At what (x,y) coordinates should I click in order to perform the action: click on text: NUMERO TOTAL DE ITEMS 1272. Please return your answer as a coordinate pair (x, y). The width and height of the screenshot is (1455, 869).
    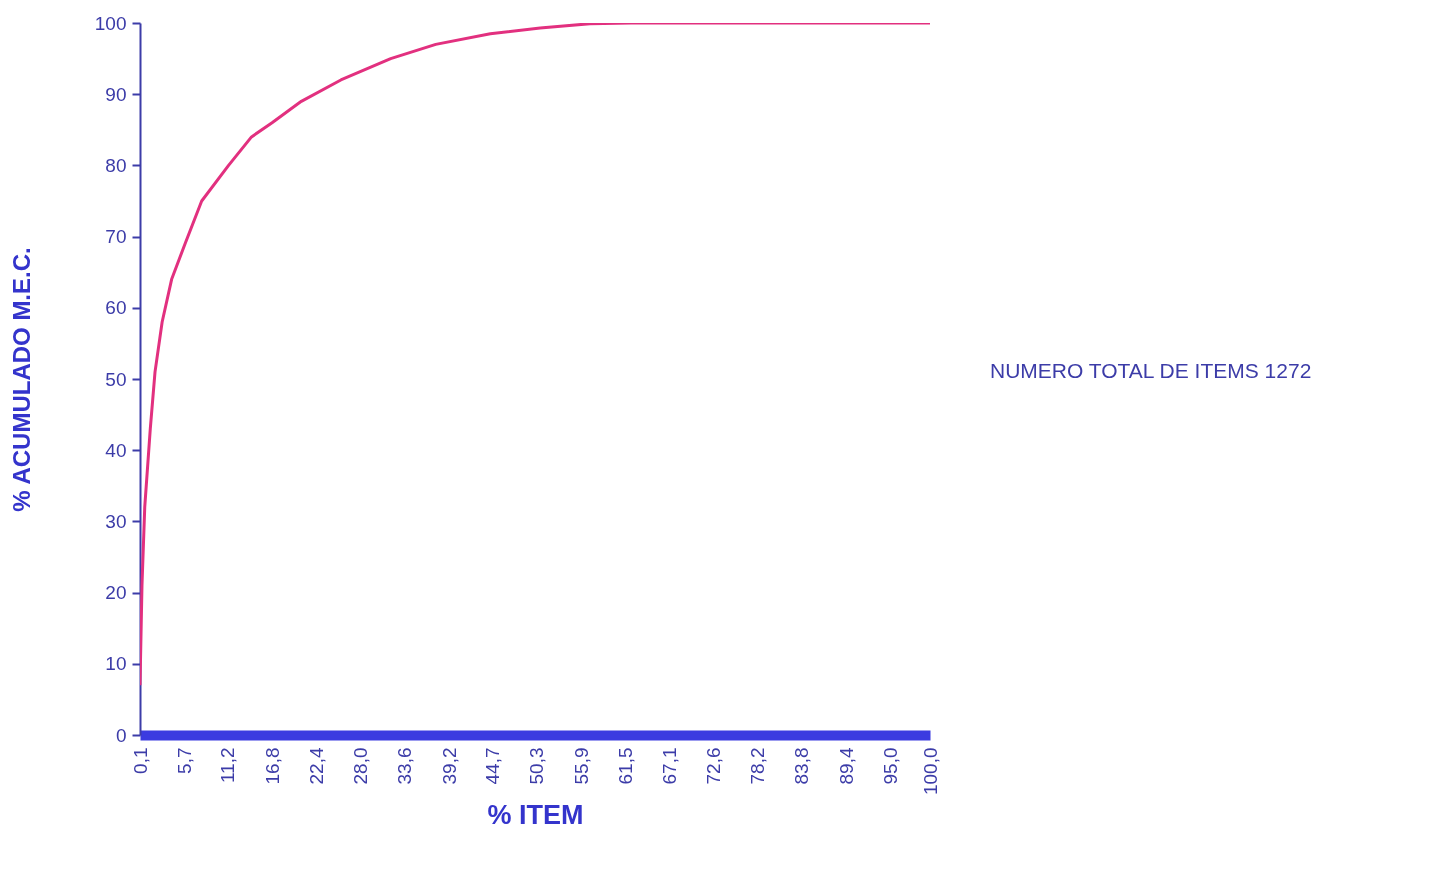
    Looking at the image, I should click on (1151, 370).